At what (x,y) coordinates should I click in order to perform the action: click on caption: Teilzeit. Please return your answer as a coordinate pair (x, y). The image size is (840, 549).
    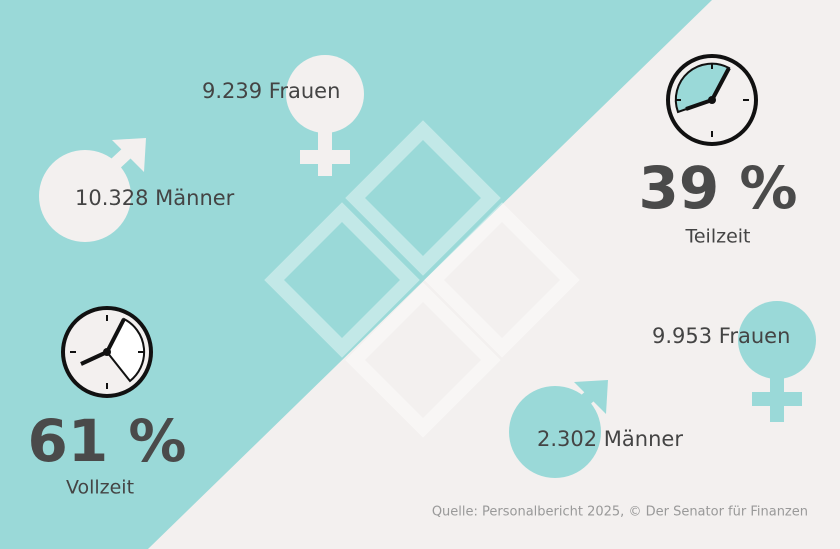
    Looking at the image, I should click on (717, 237).